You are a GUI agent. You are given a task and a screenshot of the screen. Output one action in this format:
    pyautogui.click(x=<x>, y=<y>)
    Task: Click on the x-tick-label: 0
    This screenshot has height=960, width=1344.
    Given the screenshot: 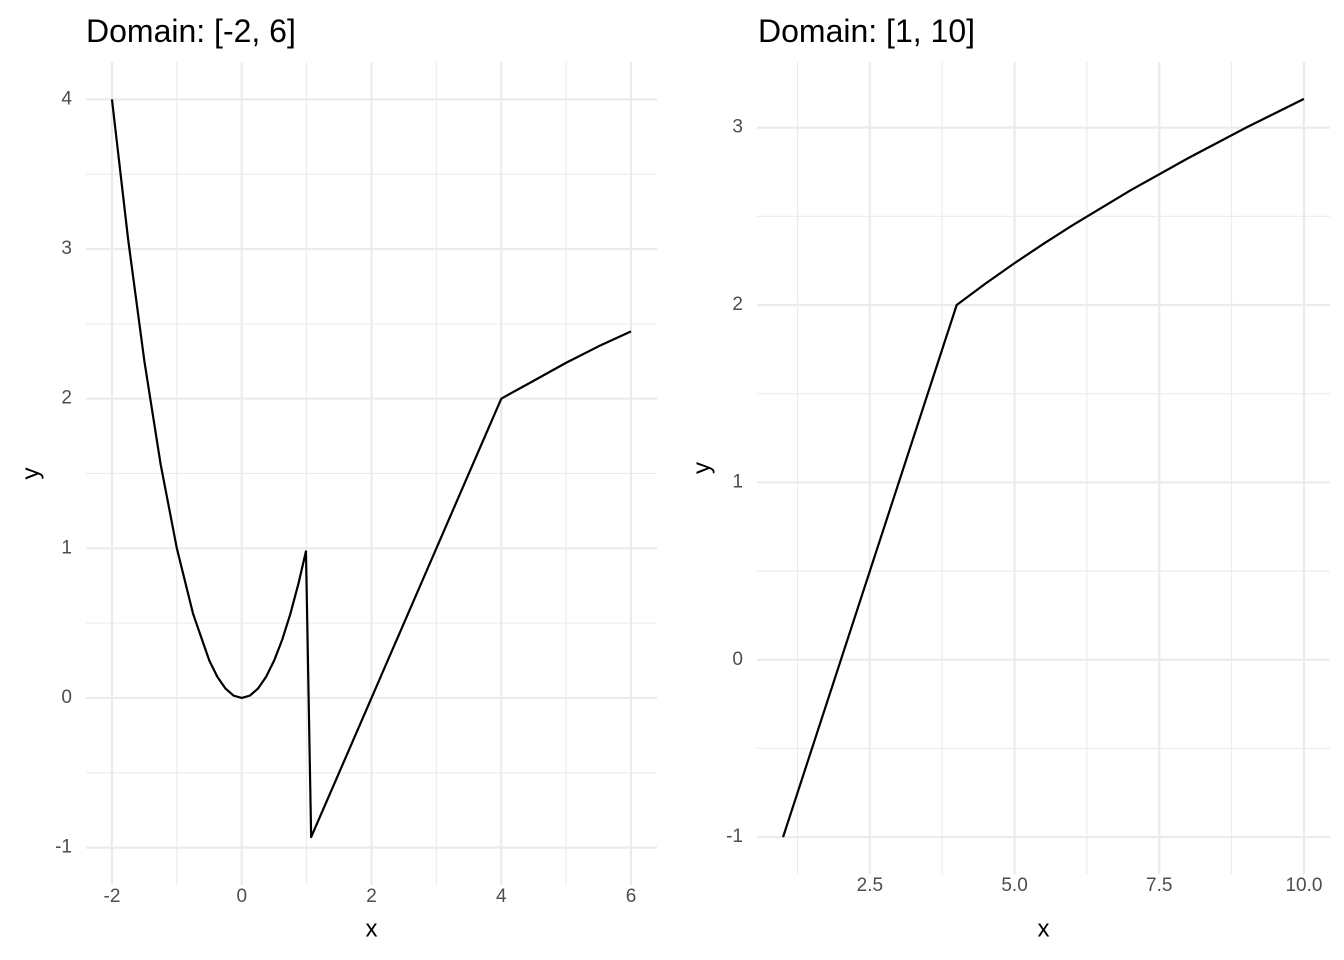 What is the action you would take?
    pyautogui.click(x=241, y=896)
    